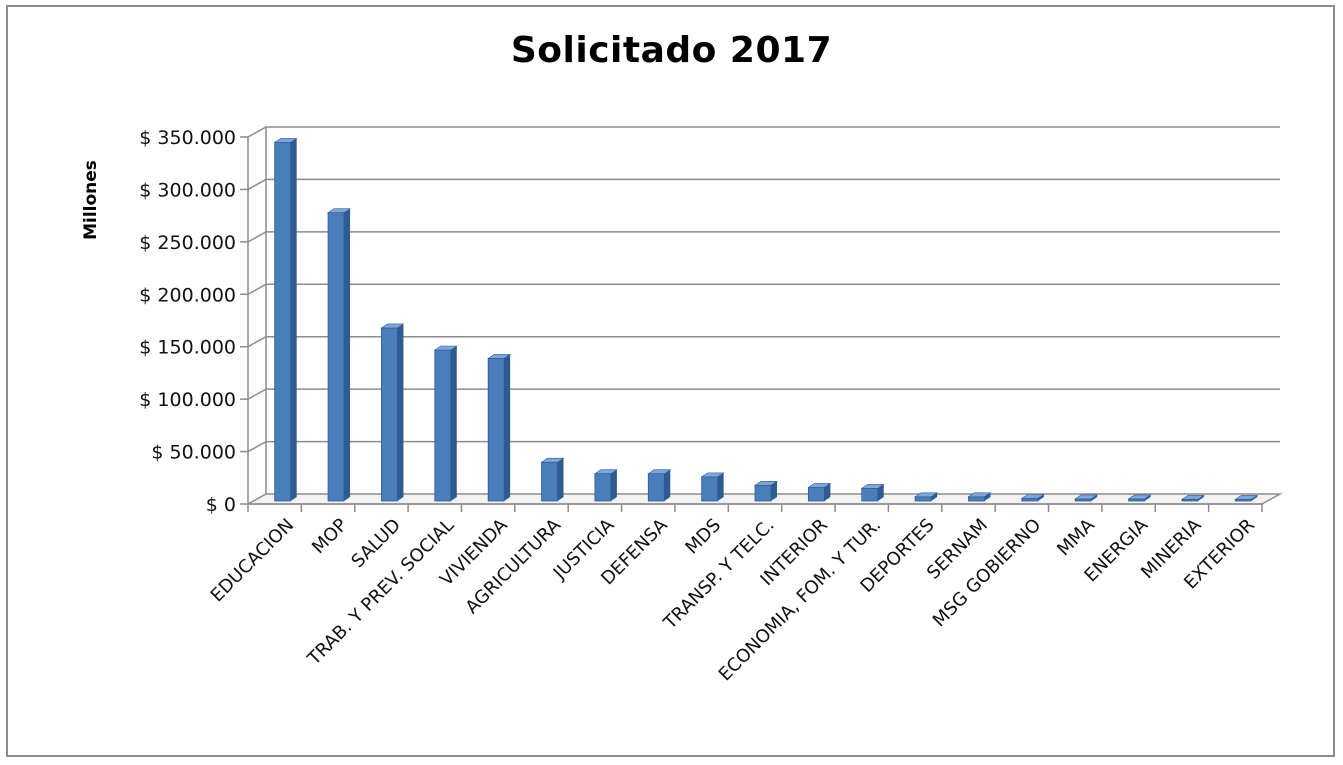  What do you see at coordinates (187, 400) in the screenshot?
I see `y-tick-label: $ 100.000` at bounding box center [187, 400].